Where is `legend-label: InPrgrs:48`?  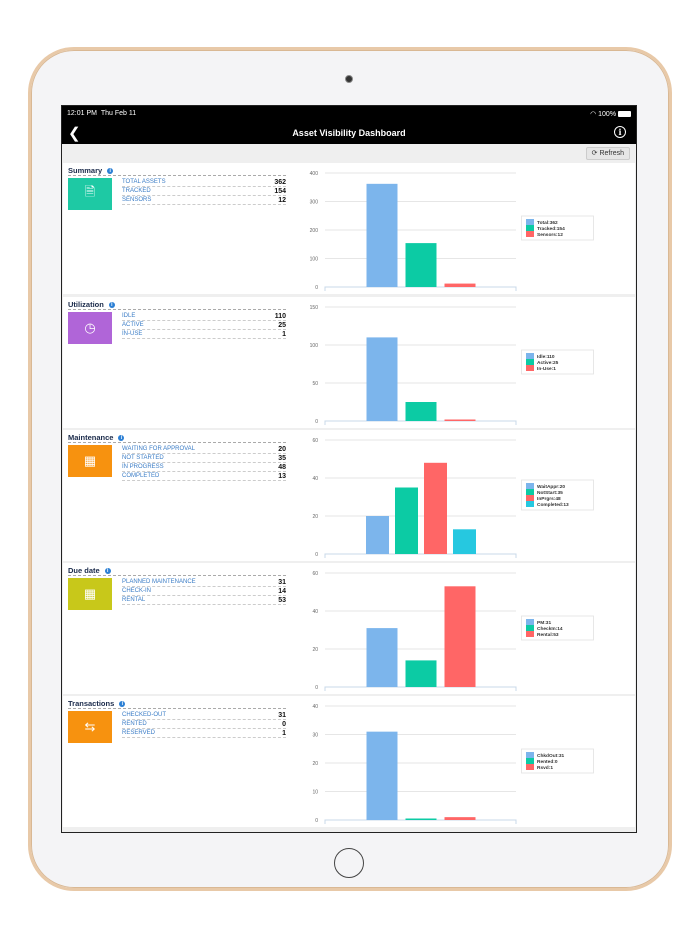 legend-label: InPrgrs:48 is located at coordinates (549, 499).